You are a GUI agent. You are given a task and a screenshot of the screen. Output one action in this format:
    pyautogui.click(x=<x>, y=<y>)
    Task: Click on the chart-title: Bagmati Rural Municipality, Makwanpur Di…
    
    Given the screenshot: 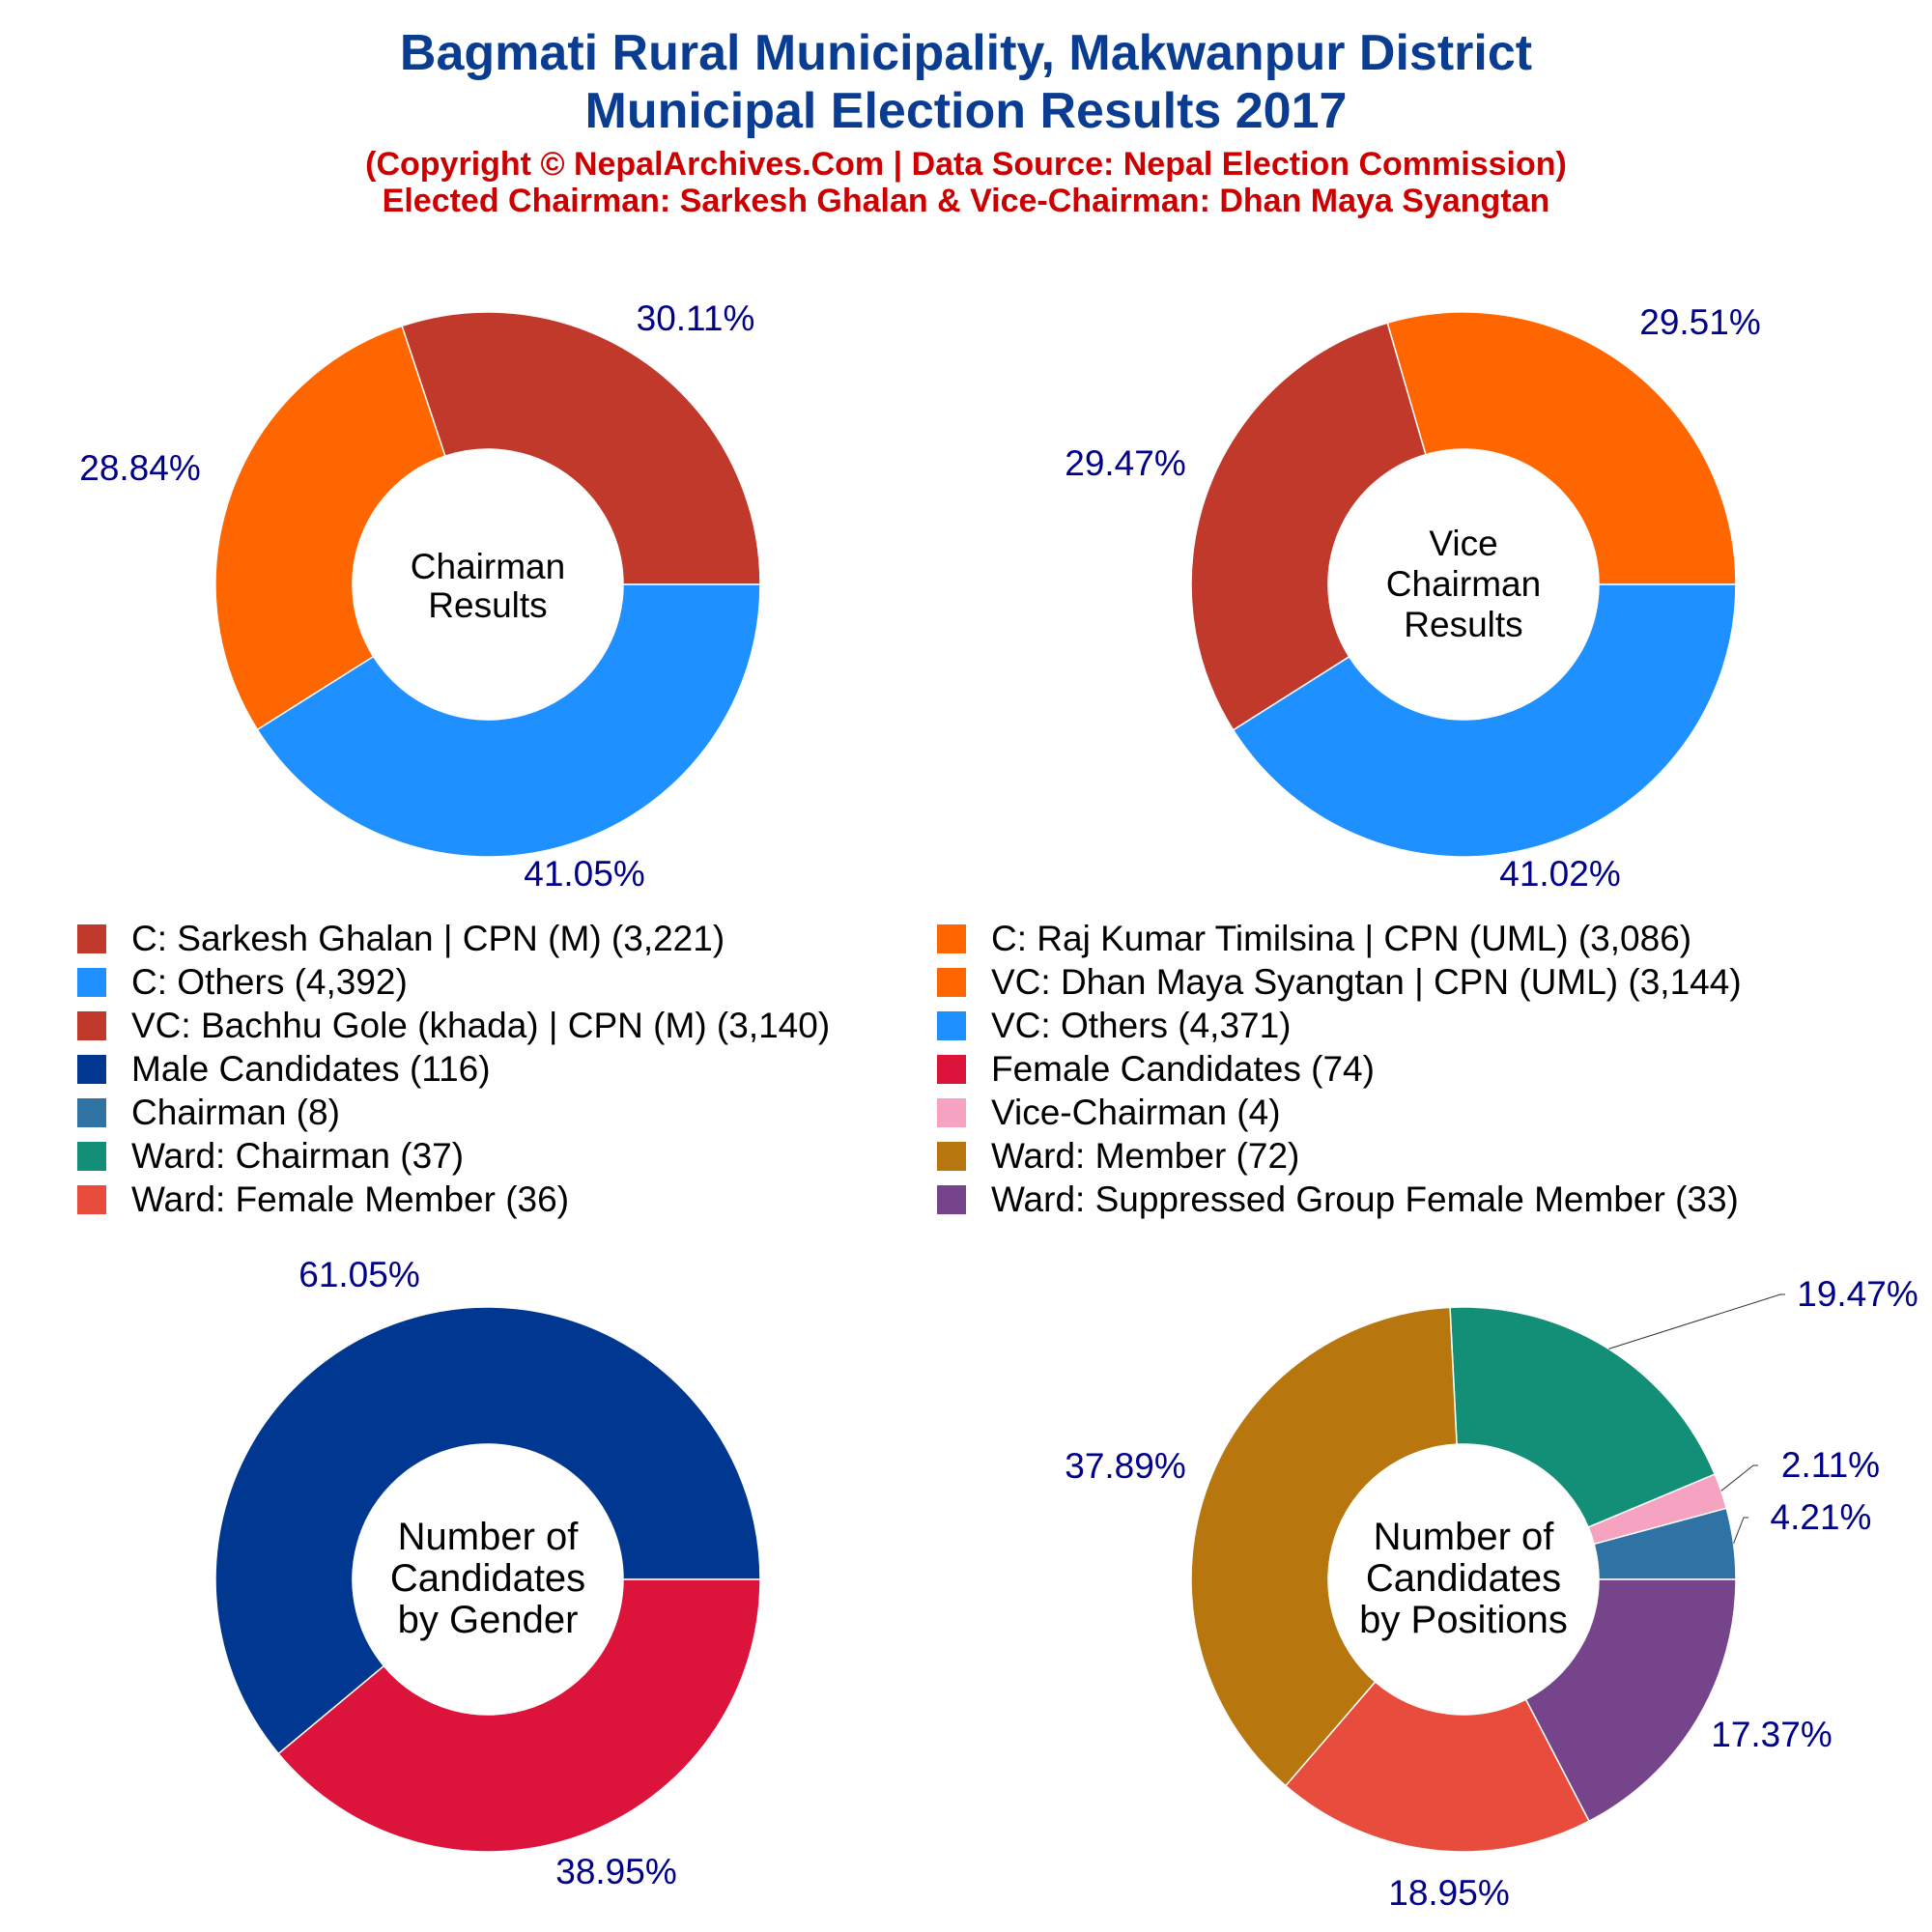 What is the action you would take?
    pyautogui.click(x=966, y=53)
    